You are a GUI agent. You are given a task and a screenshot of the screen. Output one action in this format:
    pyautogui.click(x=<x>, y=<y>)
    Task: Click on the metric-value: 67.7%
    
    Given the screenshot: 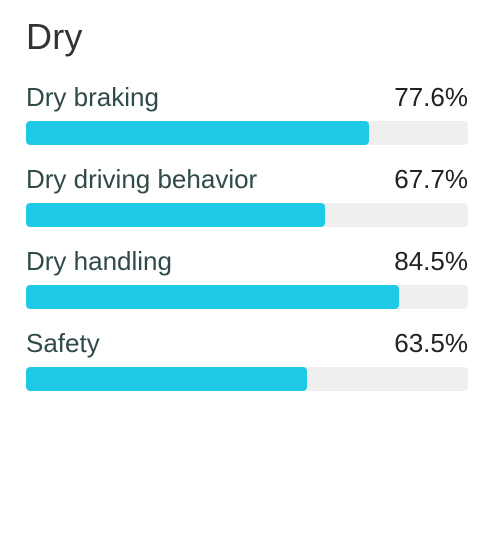 What is the action you would take?
    pyautogui.click(x=431, y=179)
    